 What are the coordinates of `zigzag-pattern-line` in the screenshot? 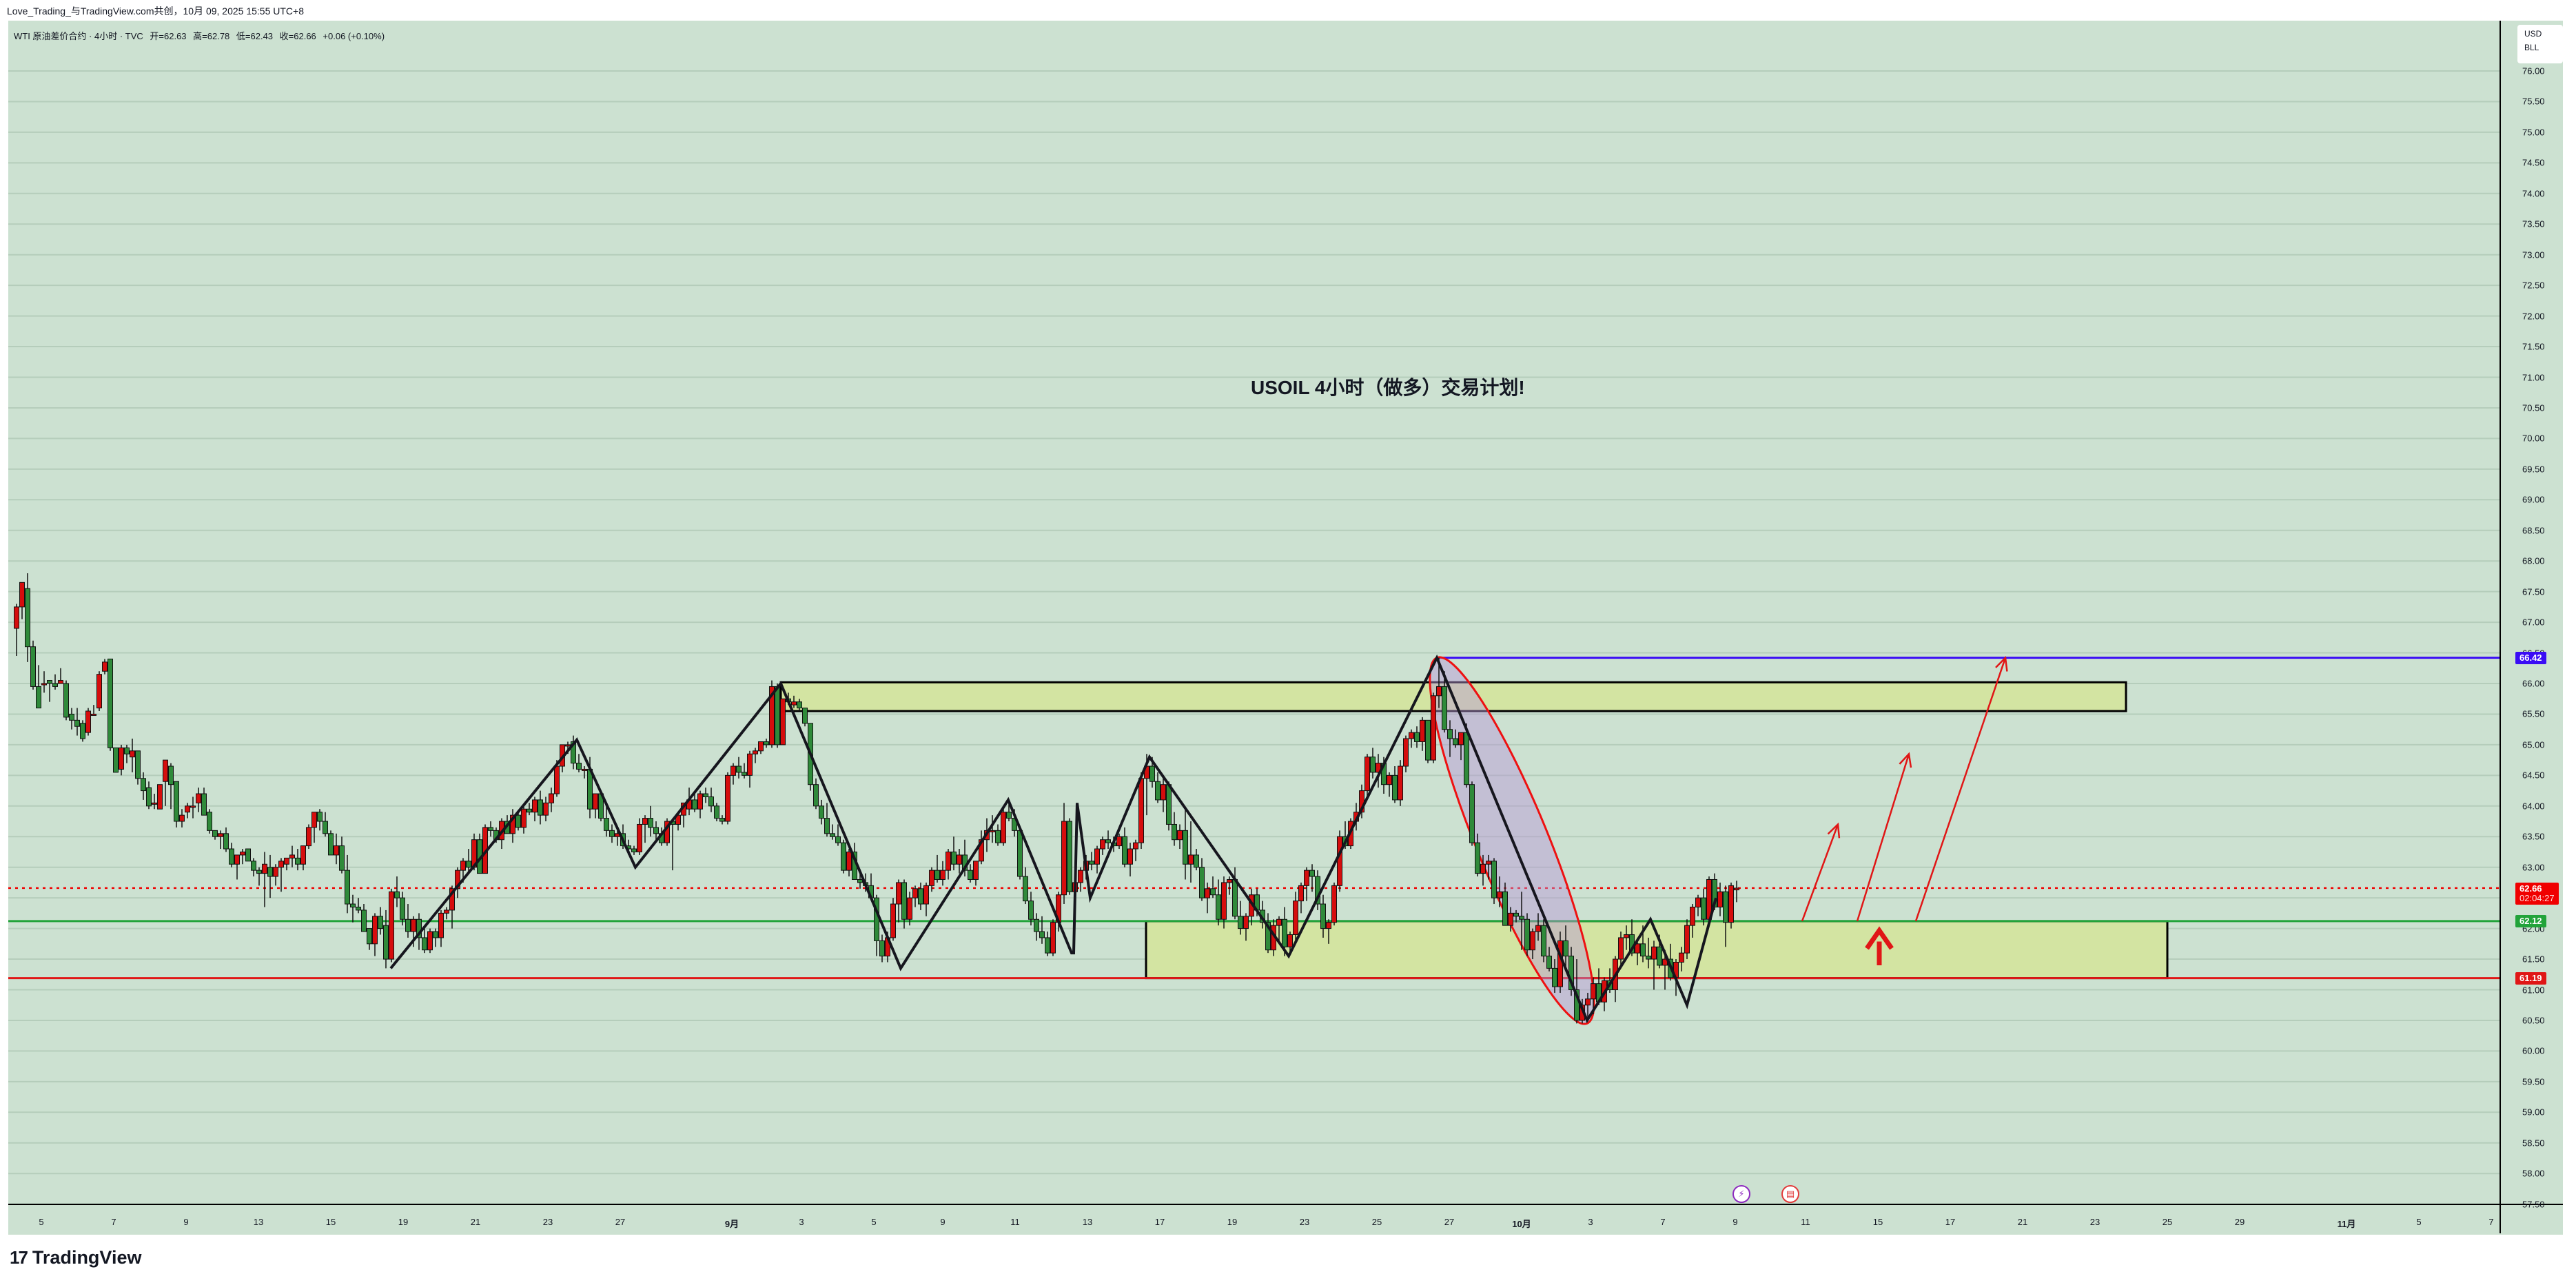 It's located at (1053, 839).